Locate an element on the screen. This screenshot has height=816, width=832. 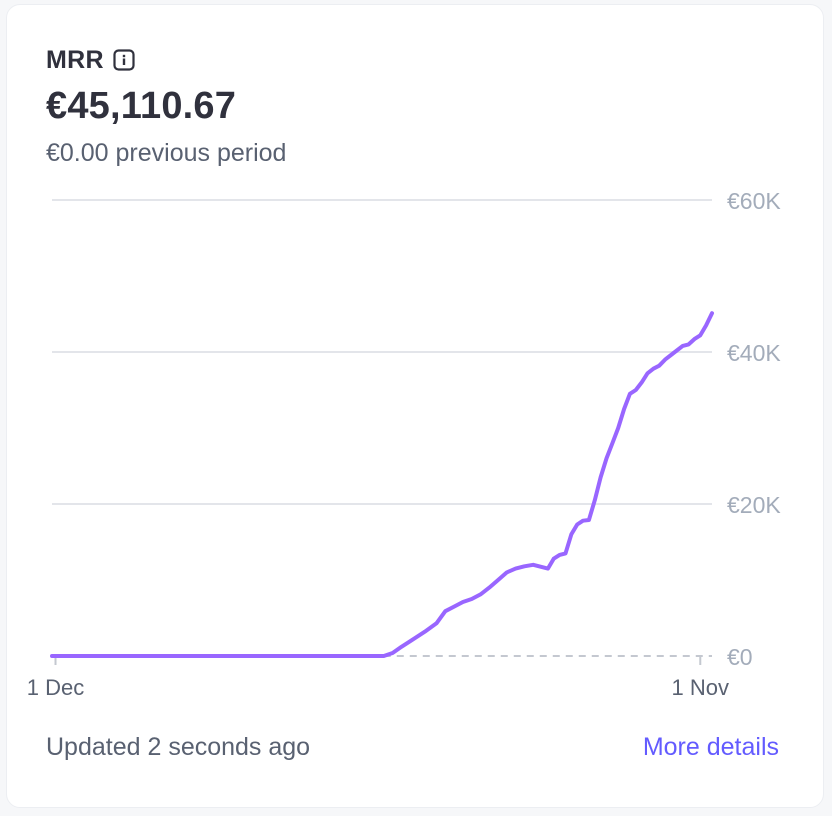
previous-period-value: €0.00 previous period is located at coordinates (166, 153).